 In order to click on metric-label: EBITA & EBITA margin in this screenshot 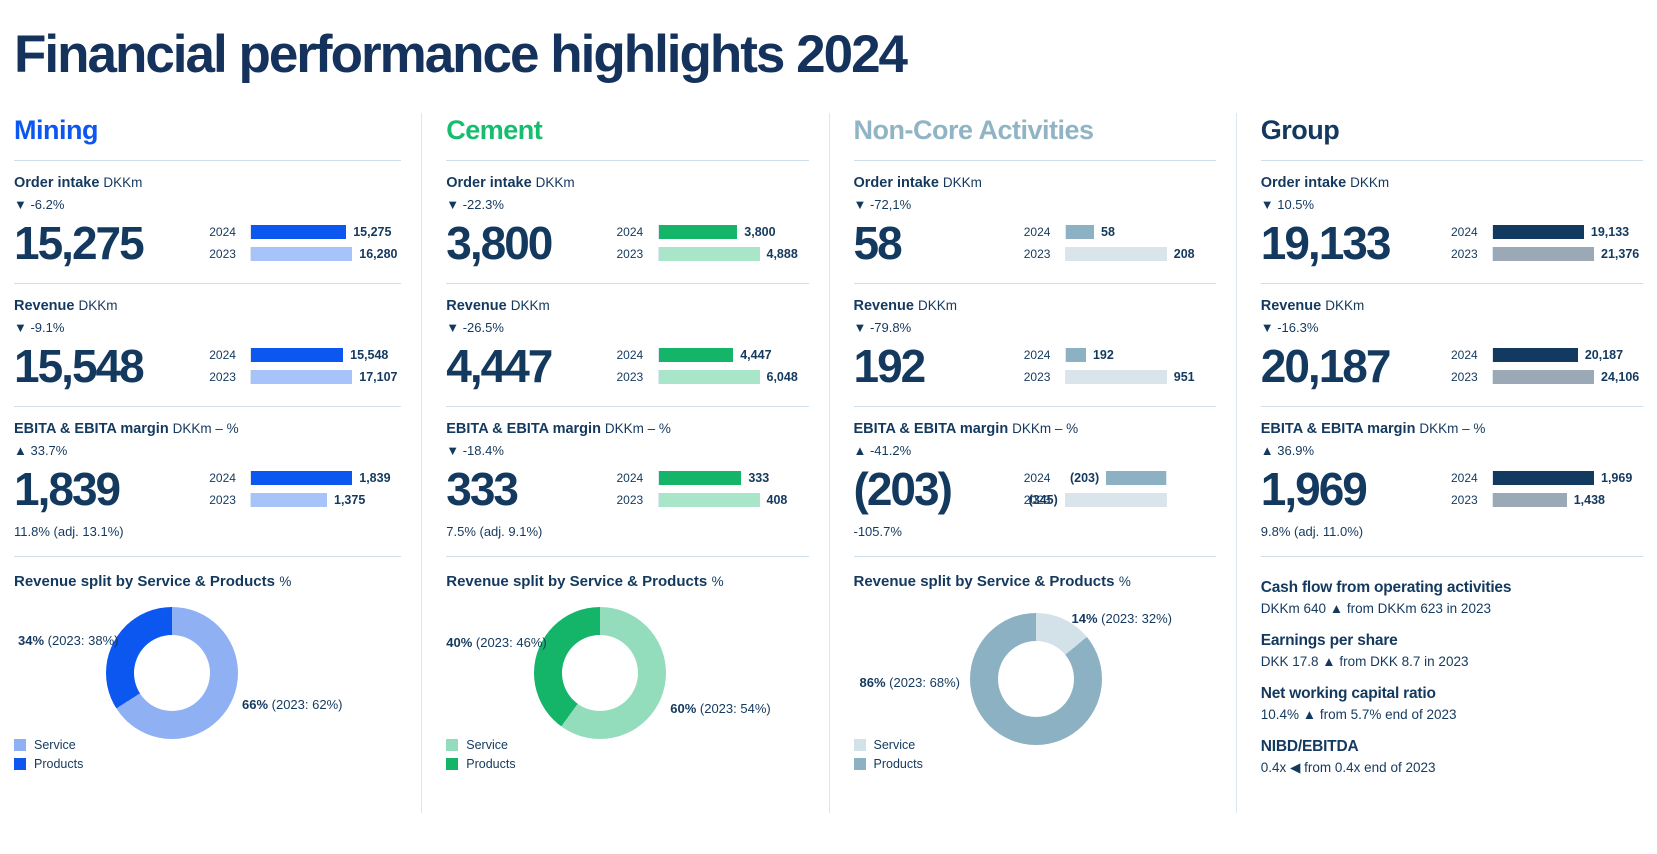, I will do `click(1338, 429)`.